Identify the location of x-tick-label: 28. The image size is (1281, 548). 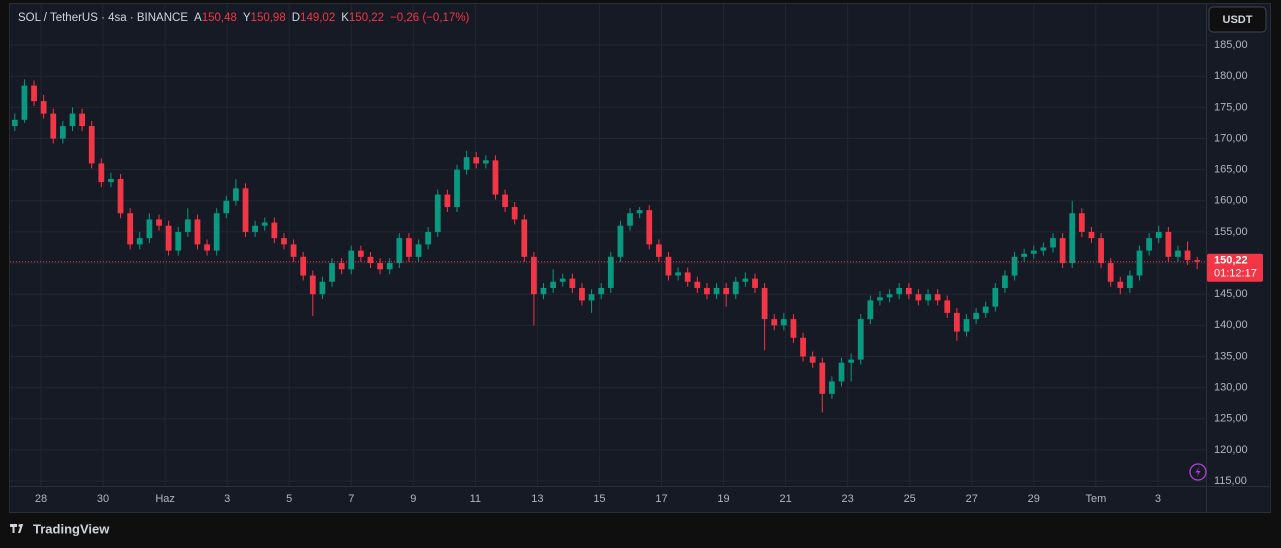
(41, 499).